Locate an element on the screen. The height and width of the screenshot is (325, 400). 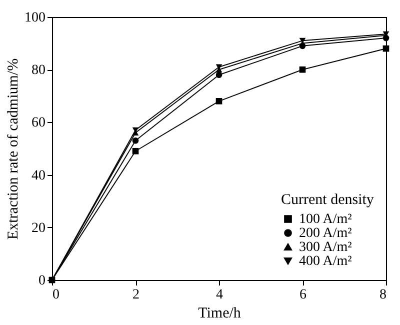
x-tick-label: 4 is located at coordinates (219, 295).